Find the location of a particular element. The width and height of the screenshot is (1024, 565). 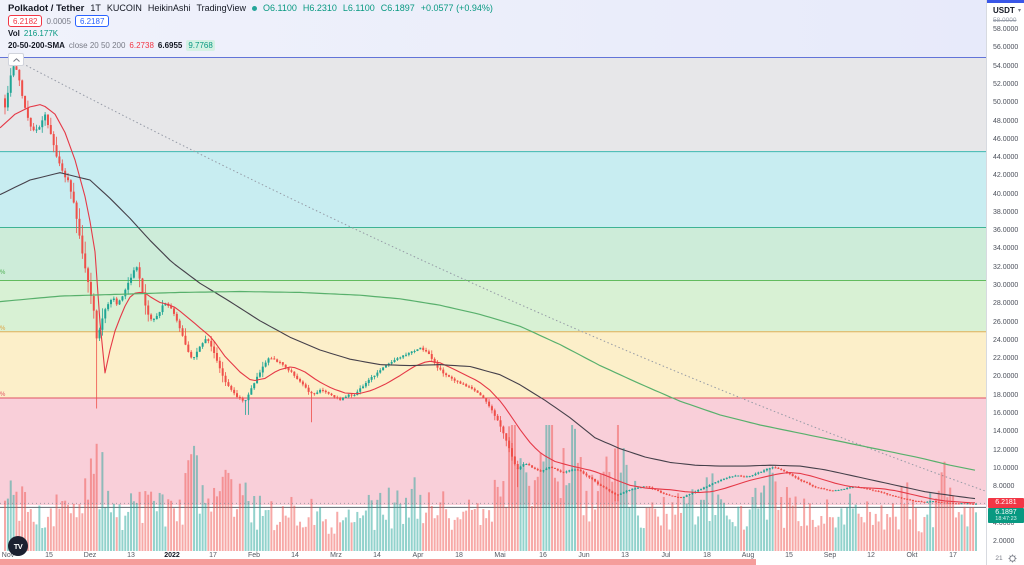

bar-close-price: 6.1897 is located at coordinates (1006, 513).